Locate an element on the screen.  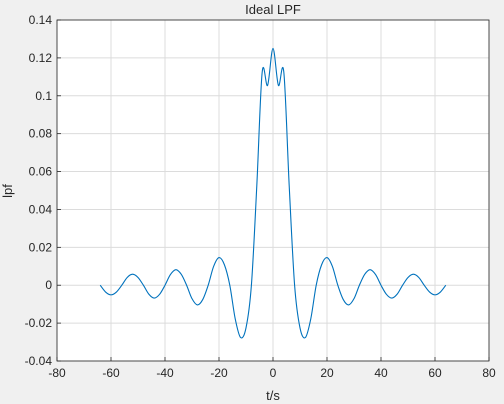
x-tick-label: 60 is located at coordinates (435, 373).